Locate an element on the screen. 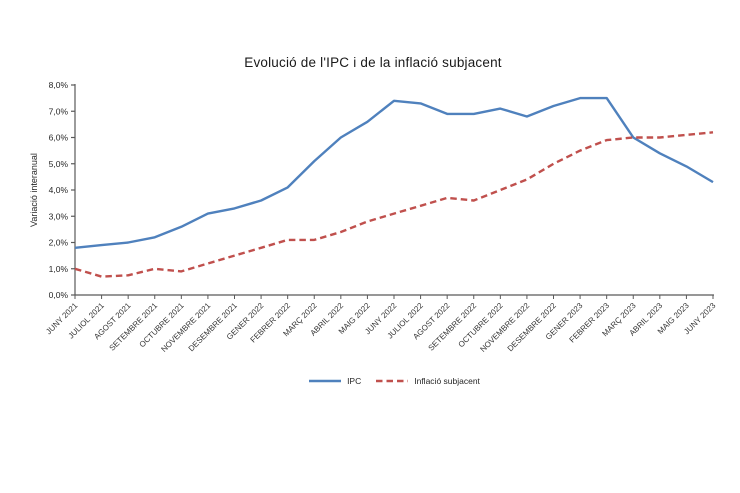  y-axis-tick-label: 6,0% is located at coordinates (59, 138).